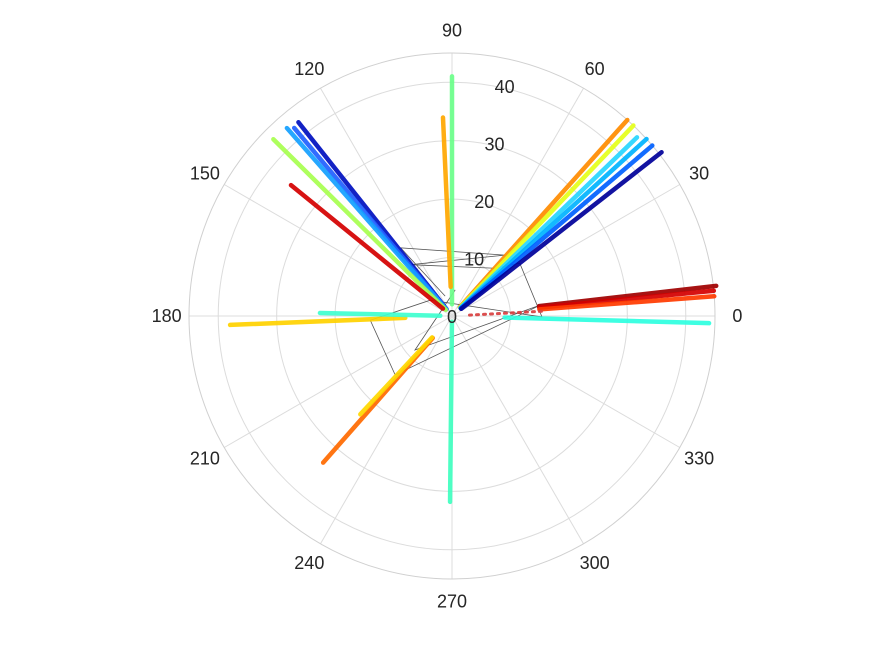  Describe the element at coordinates (699, 173) in the screenshot. I see `theta-tick-label: 30` at that location.